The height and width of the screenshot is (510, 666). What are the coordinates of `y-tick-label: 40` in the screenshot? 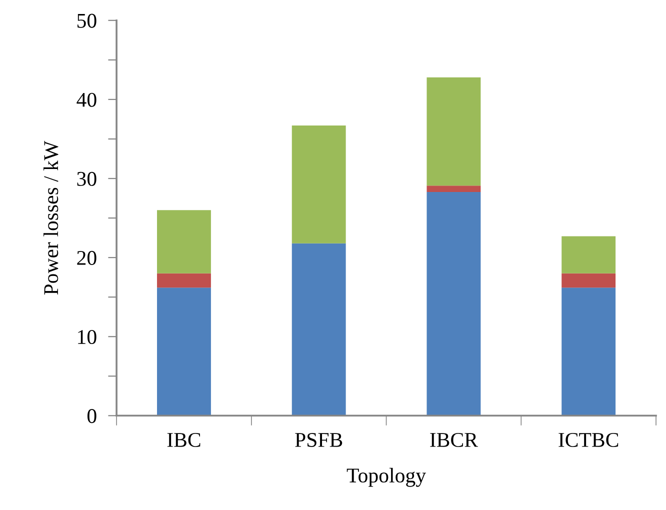 It's located at (86, 99).